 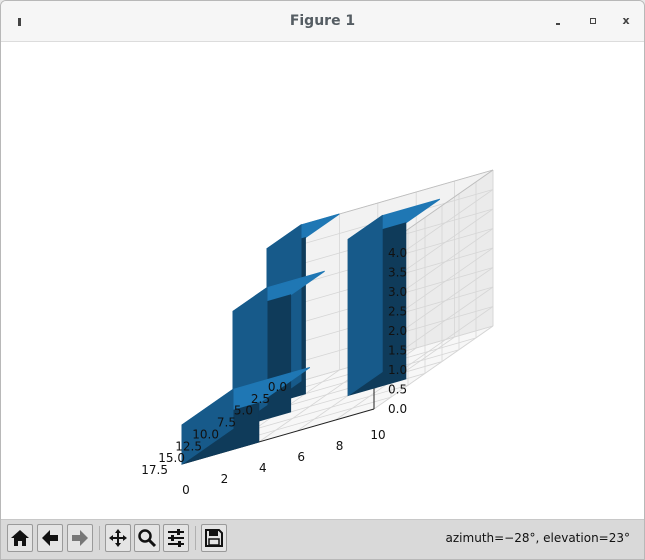 What do you see at coordinates (397, 331) in the screenshot?
I see `z-tick-label: 2.0` at bounding box center [397, 331].